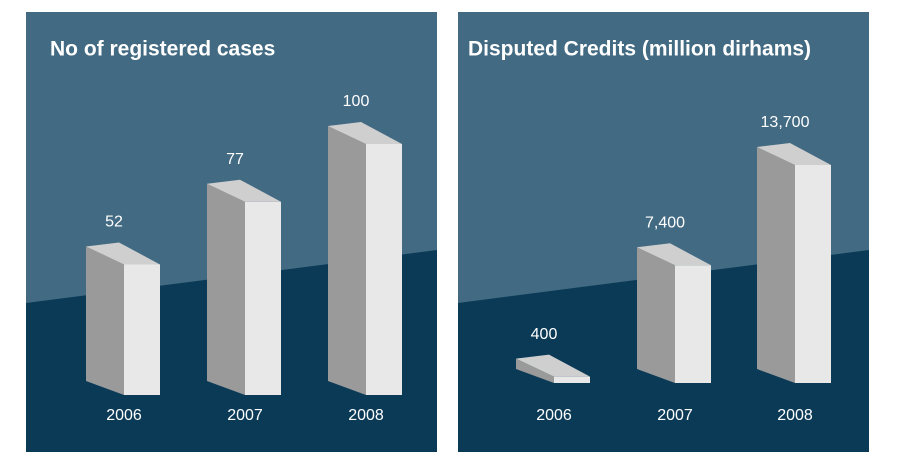 This screenshot has height=452, width=899. What do you see at coordinates (235, 159) in the screenshot?
I see `value-label: 77` at bounding box center [235, 159].